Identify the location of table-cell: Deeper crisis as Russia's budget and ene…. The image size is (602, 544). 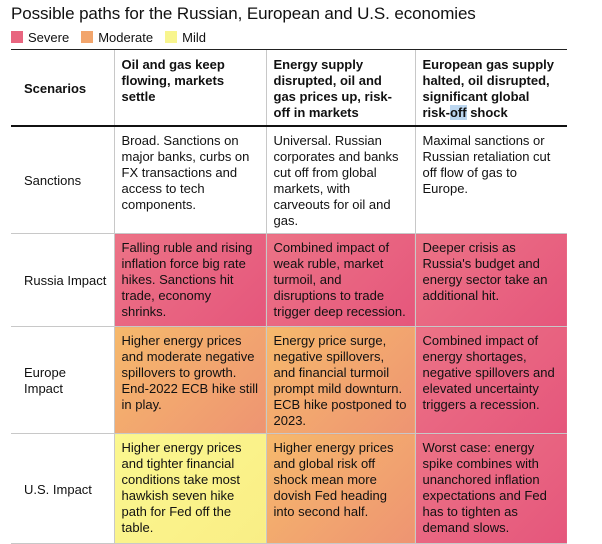
(490, 280).